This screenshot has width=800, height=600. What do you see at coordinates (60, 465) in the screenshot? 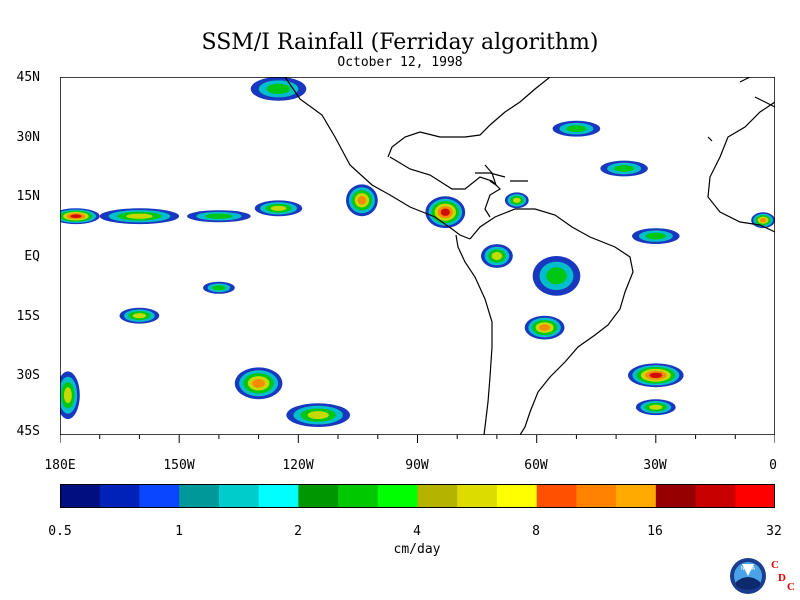
I see `lon-label-180e: 180E` at bounding box center [60, 465].